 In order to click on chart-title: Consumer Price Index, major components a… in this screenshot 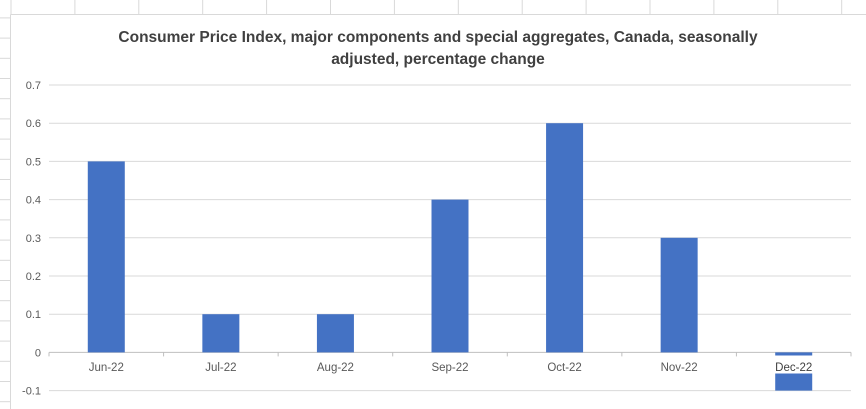, I will do `click(438, 49)`.